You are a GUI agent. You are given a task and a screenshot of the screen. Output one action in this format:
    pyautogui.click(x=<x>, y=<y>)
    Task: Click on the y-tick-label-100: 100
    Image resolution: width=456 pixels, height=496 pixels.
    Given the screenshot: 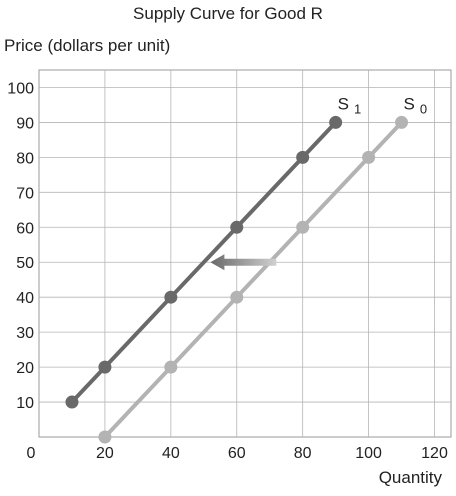 What is the action you would take?
    pyautogui.click(x=20, y=88)
    